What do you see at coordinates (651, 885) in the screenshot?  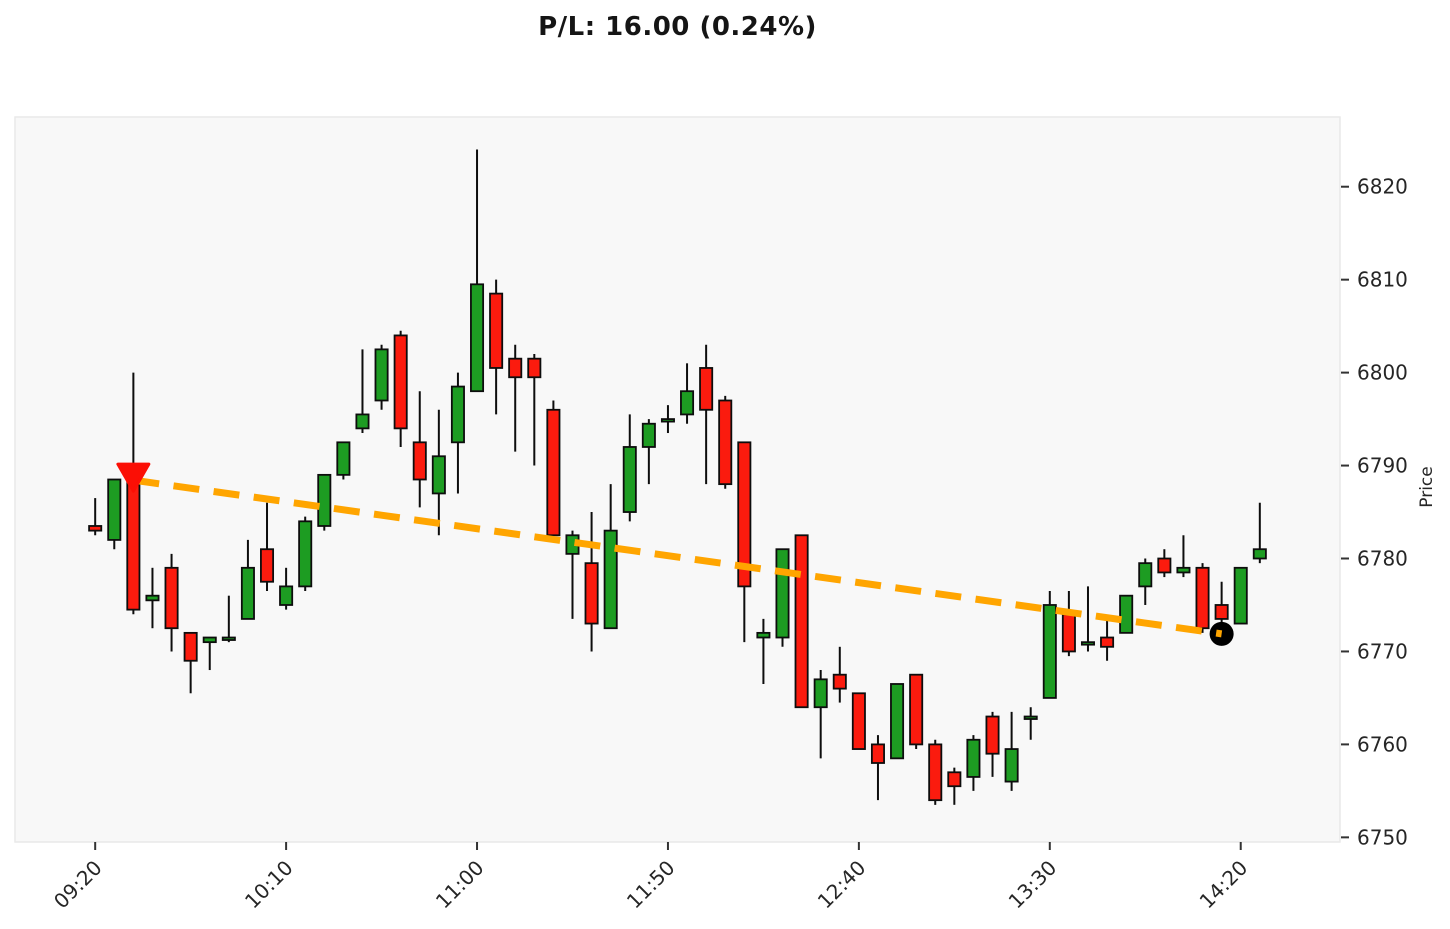 I see `x-tick-label: 11:50` at bounding box center [651, 885].